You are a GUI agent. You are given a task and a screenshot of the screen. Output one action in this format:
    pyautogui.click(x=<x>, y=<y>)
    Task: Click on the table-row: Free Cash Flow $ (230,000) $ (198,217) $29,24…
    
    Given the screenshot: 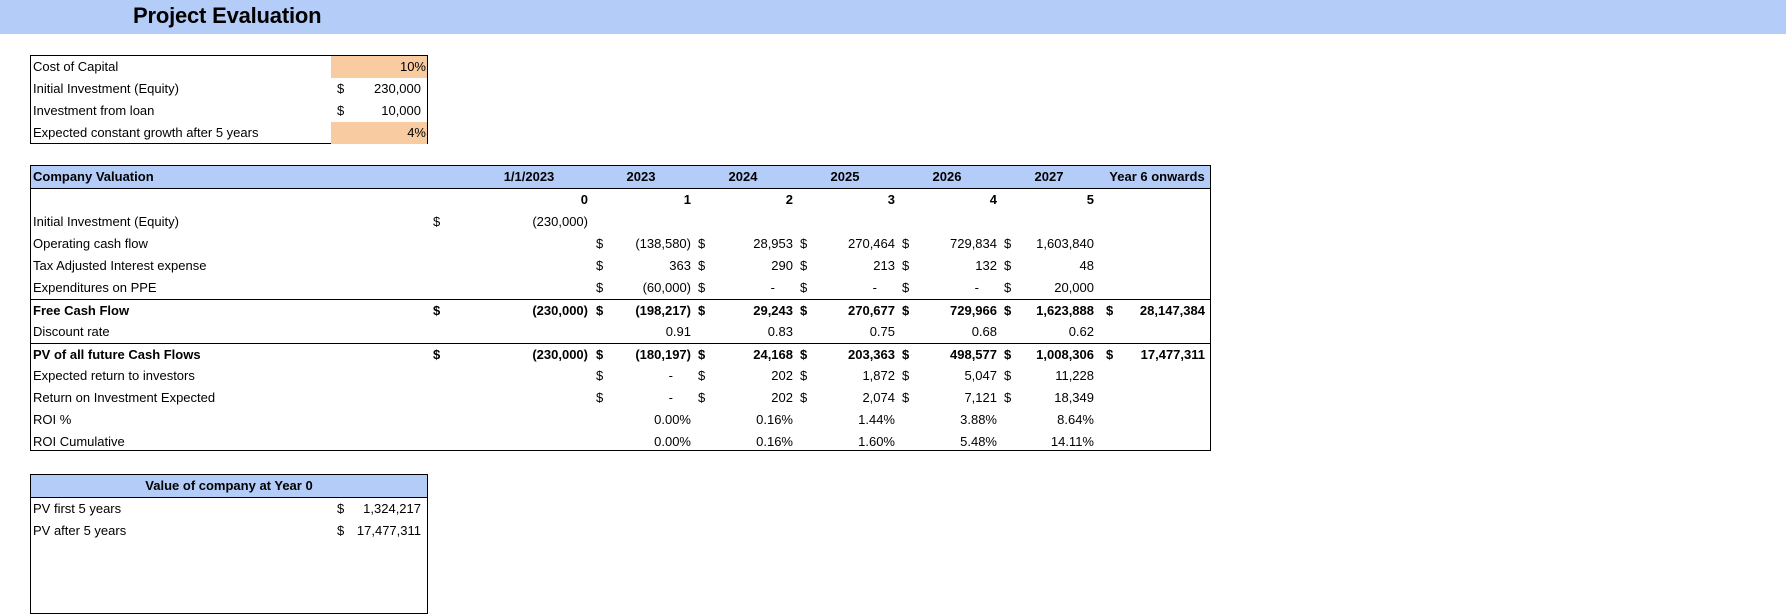 What is the action you would take?
    pyautogui.click(x=620, y=310)
    